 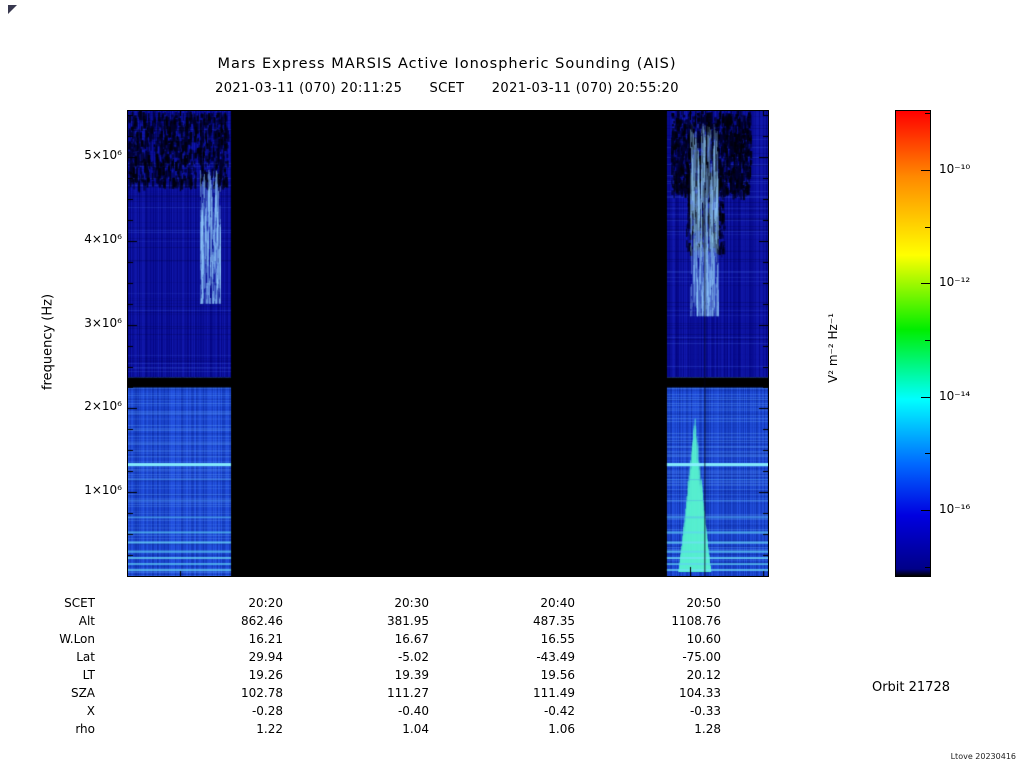 I want to click on watermark: Ltove 20230416, so click(x=983, y=756).